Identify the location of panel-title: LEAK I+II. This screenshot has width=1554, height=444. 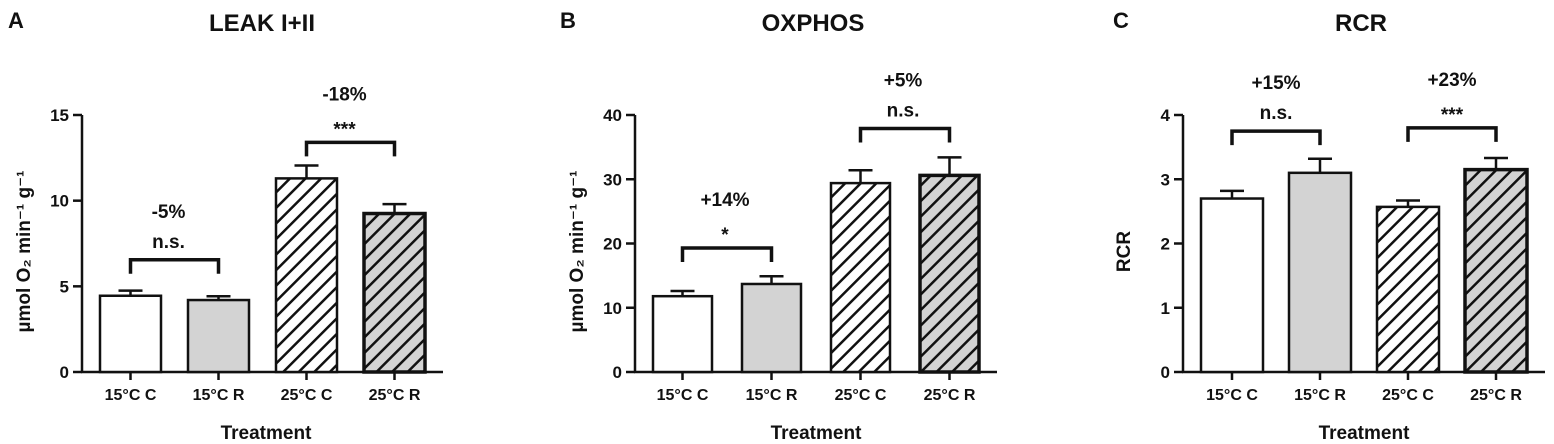
(262, 23).